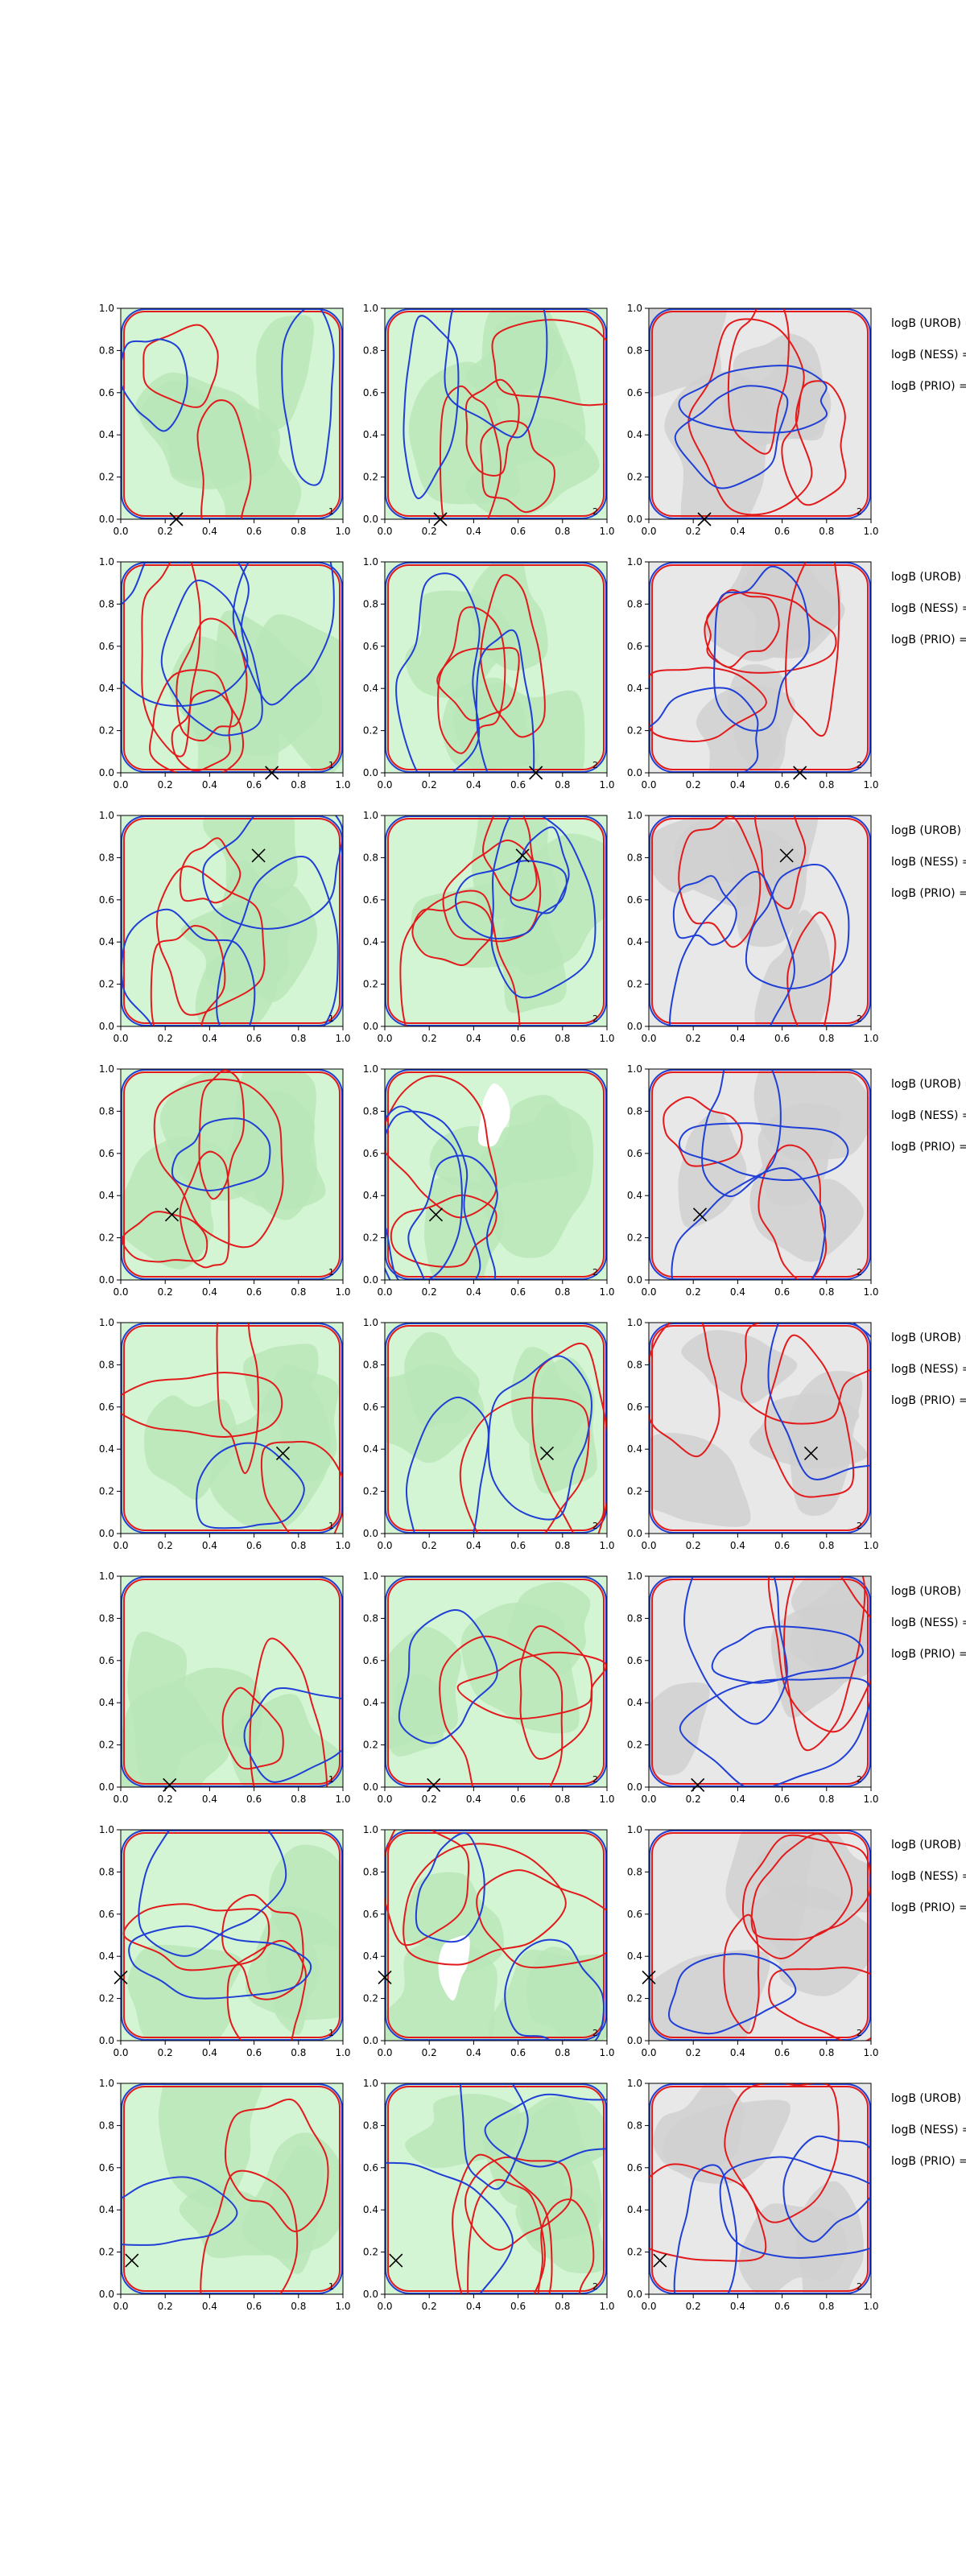 The image size is (966, 2576). I want to click on panel-r7-c2: 2 0.00.0 0.2 0.2 0.4 0.4 0.6 0.6 0.8 0.8 1.0 1.0, so click(489, 1941).